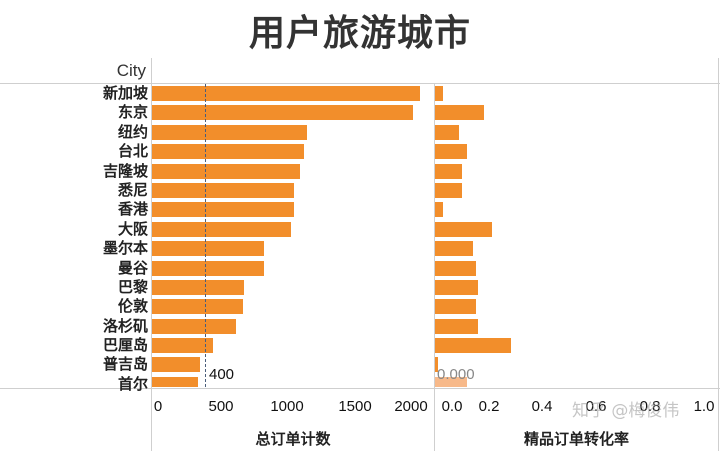  Describe the element at coordinates (434, 267) in the screenshot. I see `right-panel-border` at that location.